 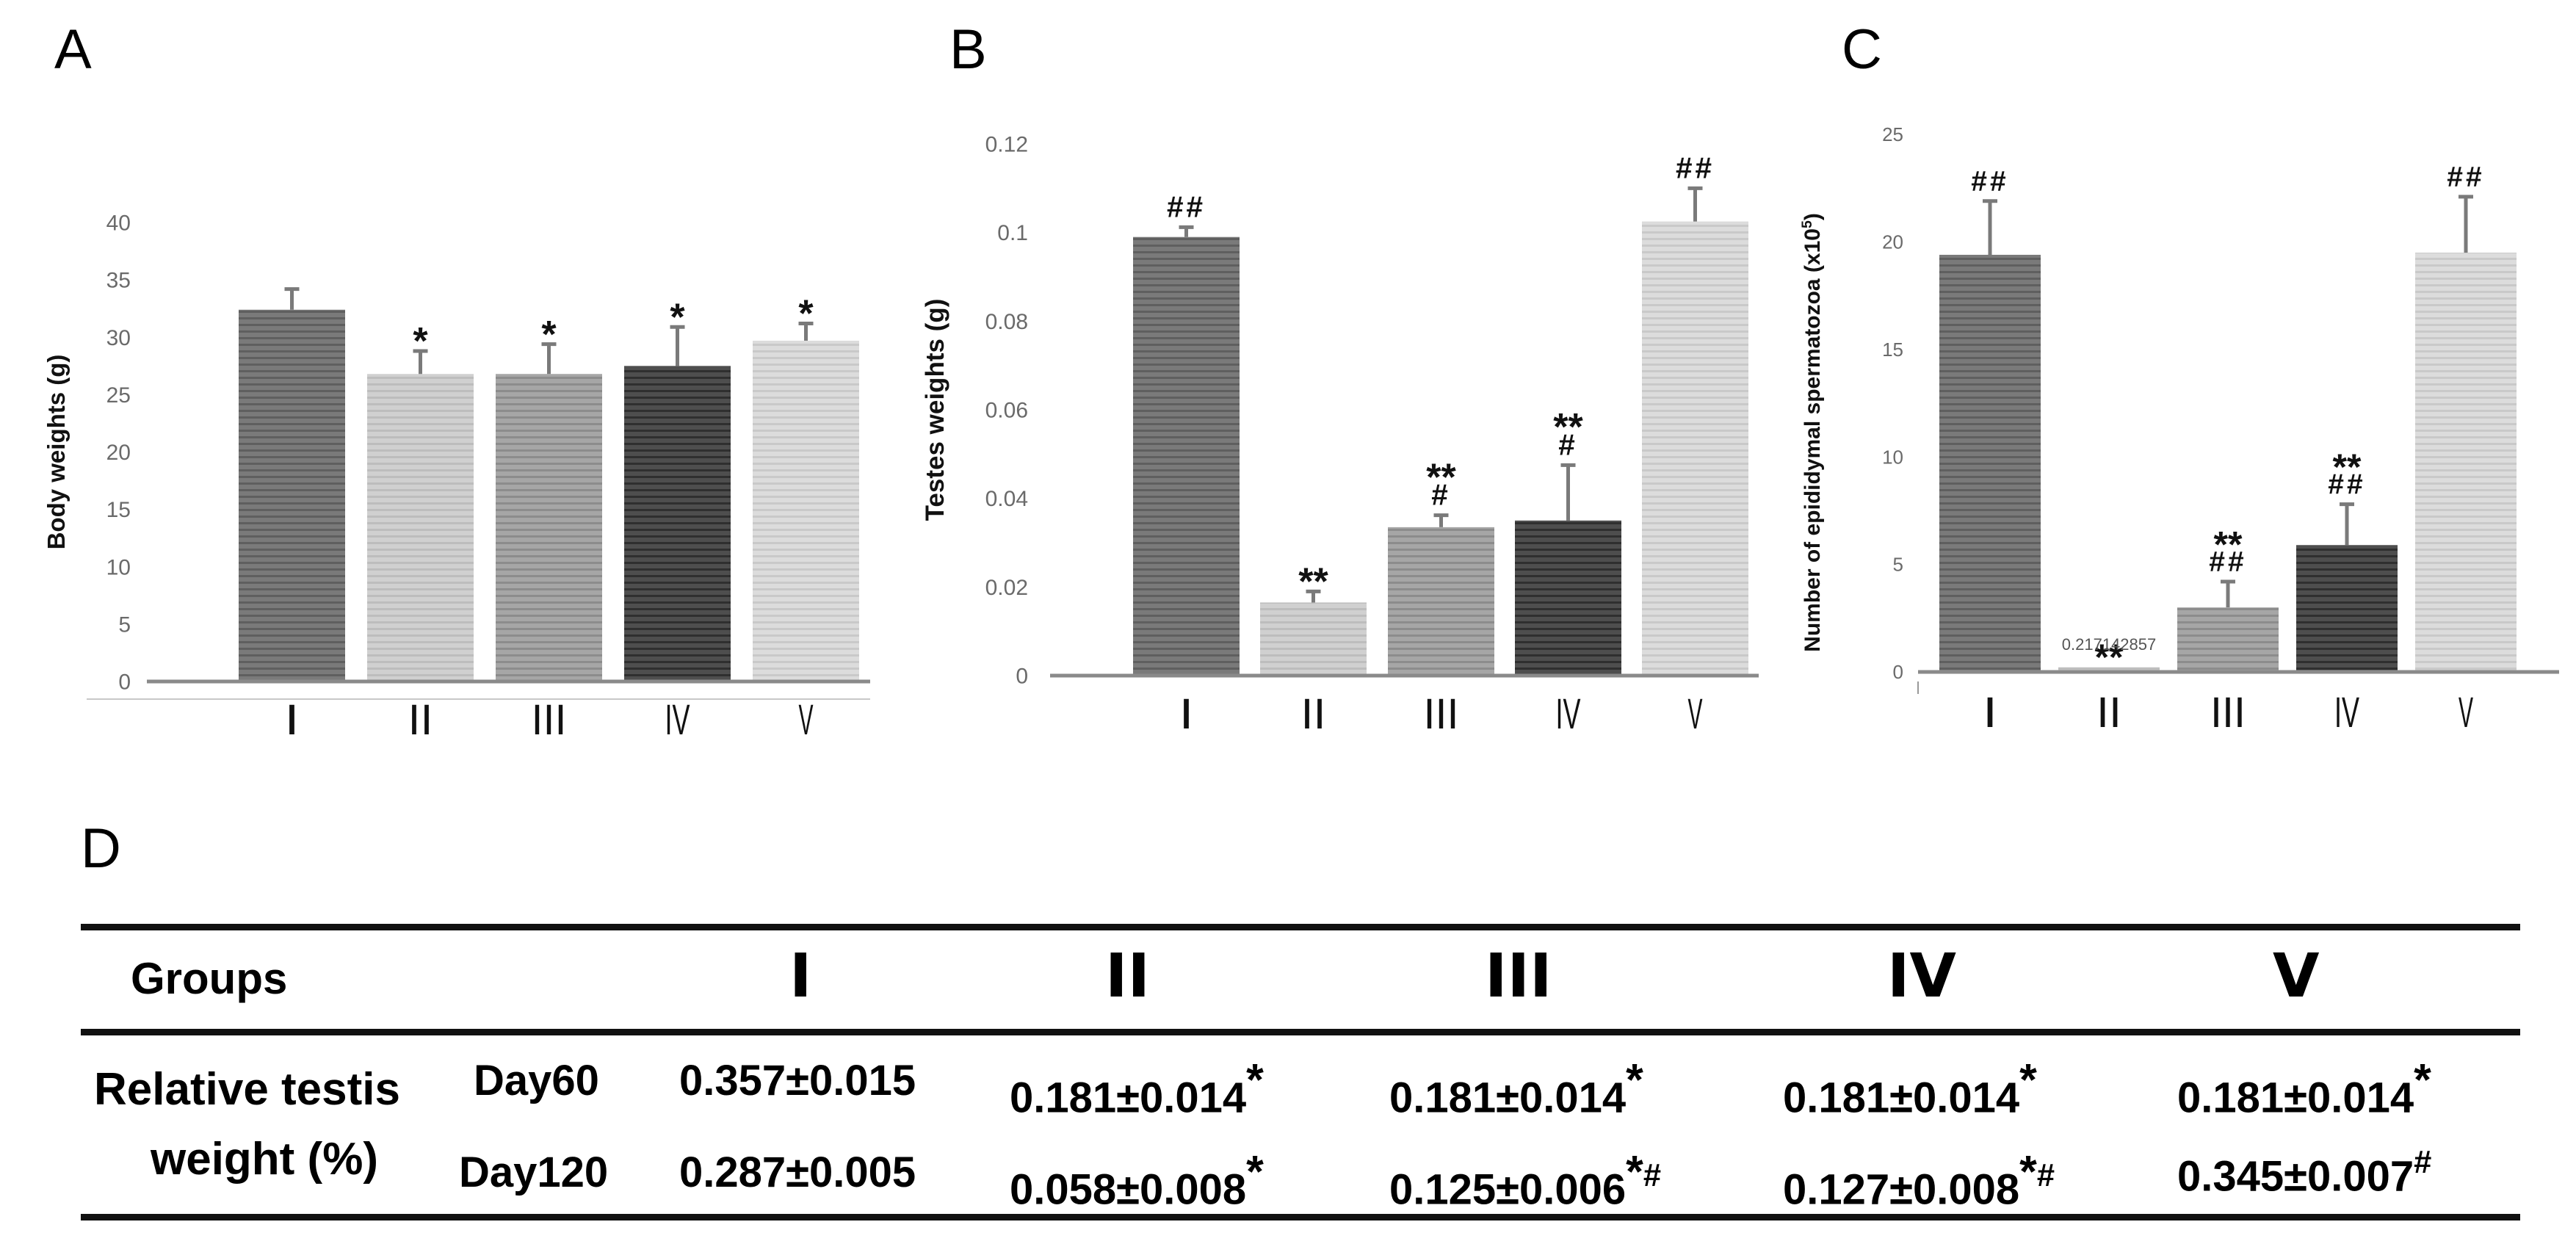 What do you see at coordinates (1006, 411) in the screenshot?
I see `y-tick-label: 0.06` at bounding box center [1006, 411].